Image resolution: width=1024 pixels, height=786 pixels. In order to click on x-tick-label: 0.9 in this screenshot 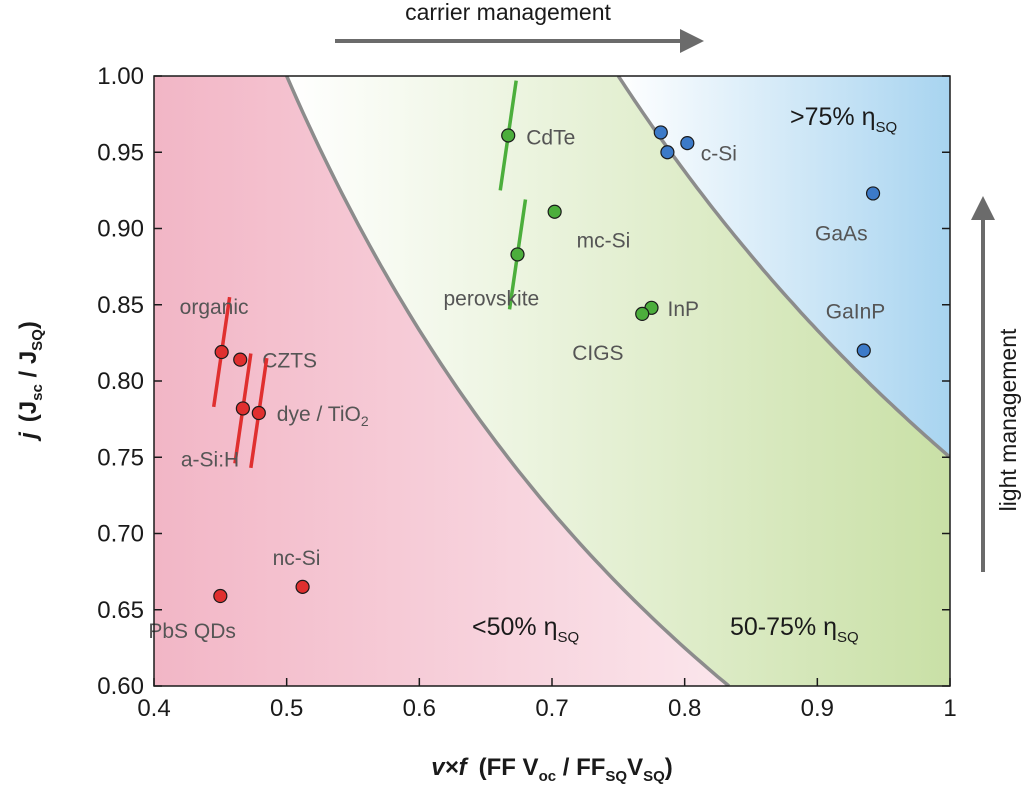, I will do `click(817, 708)`.